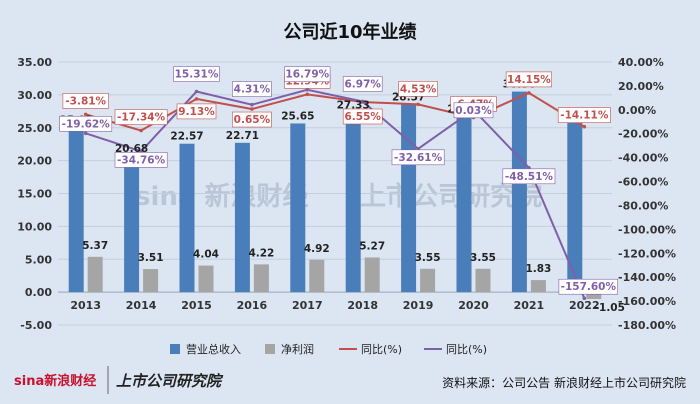 This screenshot has height=404, width=700. What do you see at coordinates (647, 229) in the screenshot?
I see `right-axis-tick-label: -100.00%` at bounding box center [647, 229].